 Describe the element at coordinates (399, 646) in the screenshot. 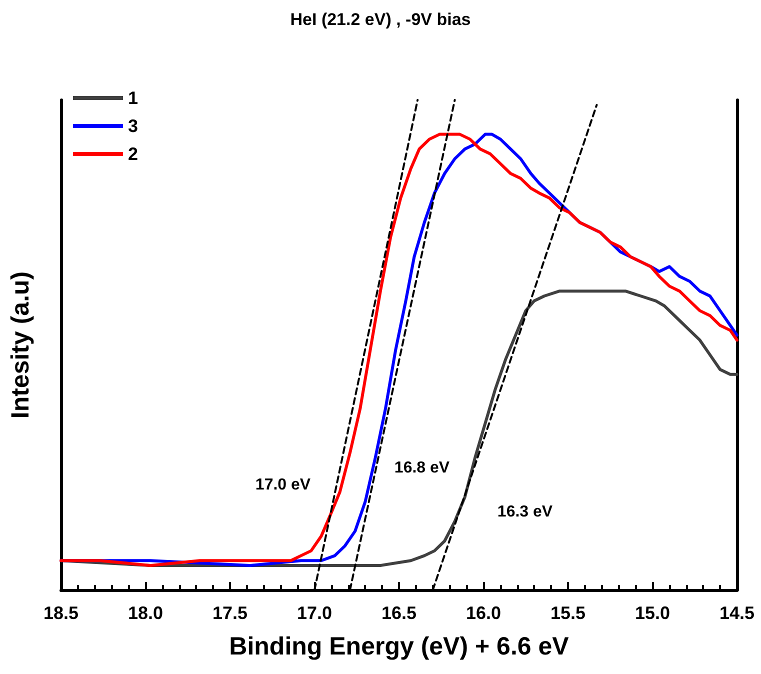

I see `x-axis-title: Binding Energy (eV) + 6.6 eV` at that location.